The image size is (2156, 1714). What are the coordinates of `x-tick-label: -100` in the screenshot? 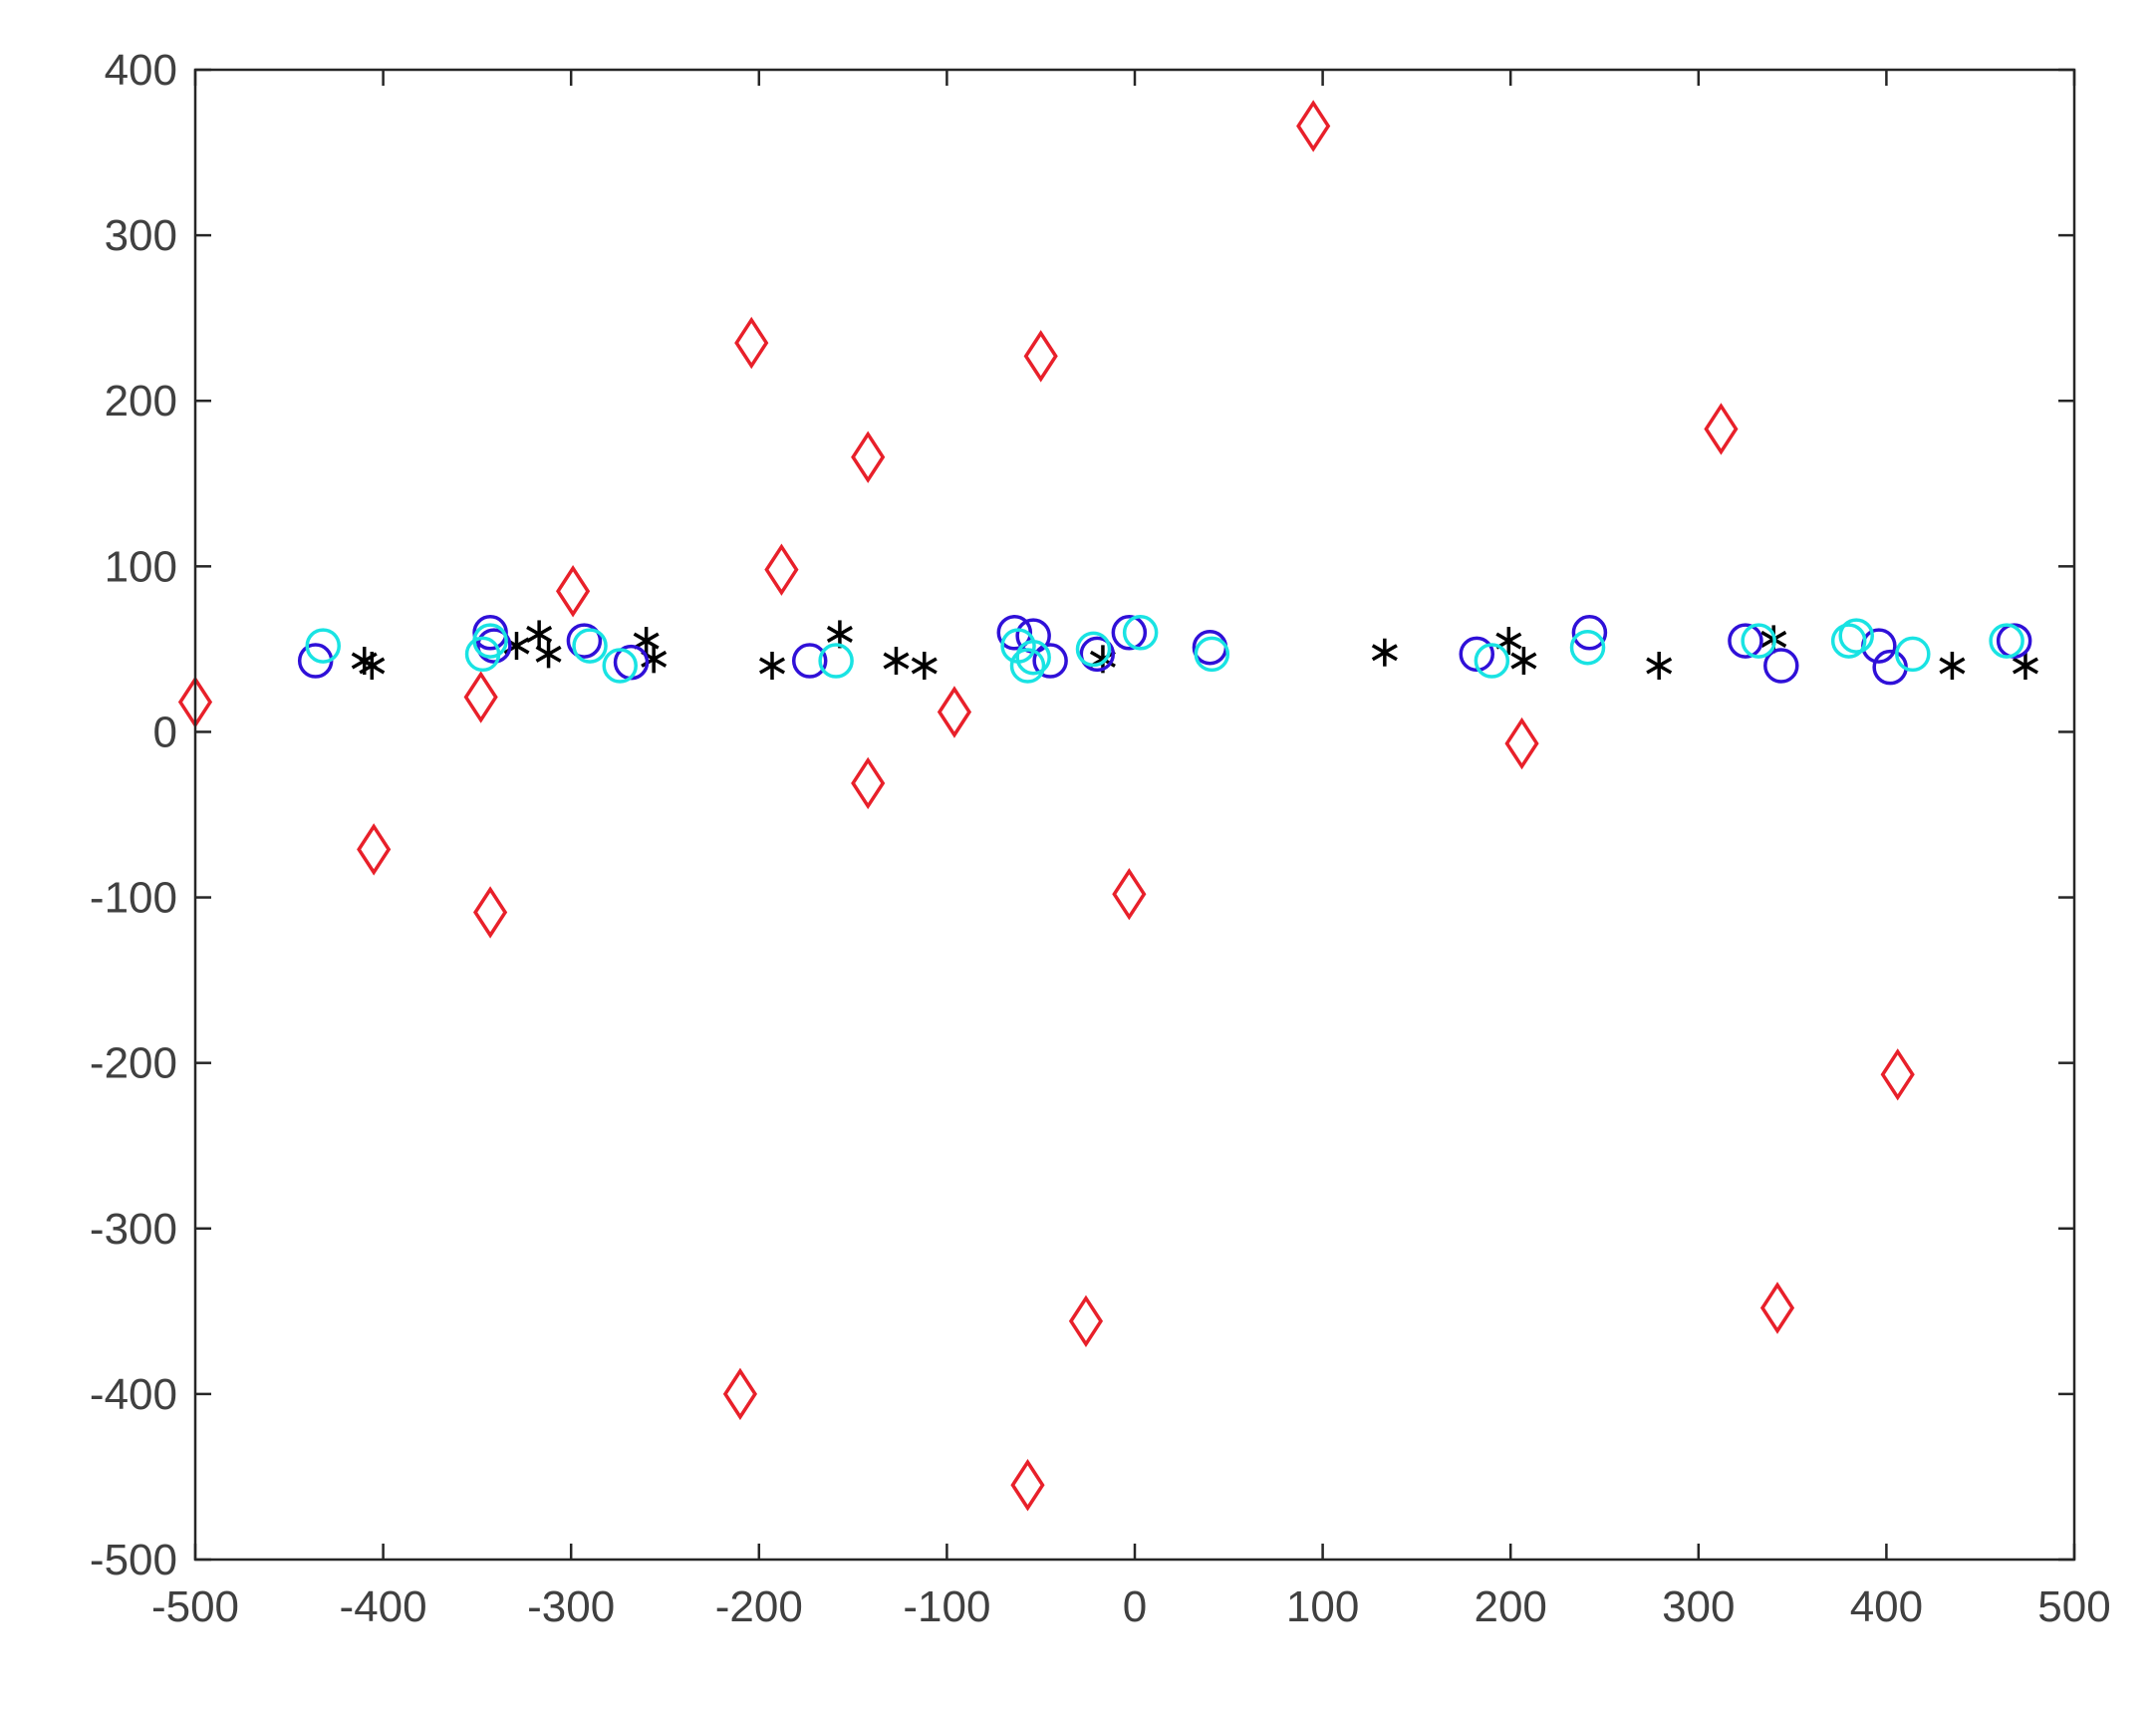 It's located at (946, 1606).